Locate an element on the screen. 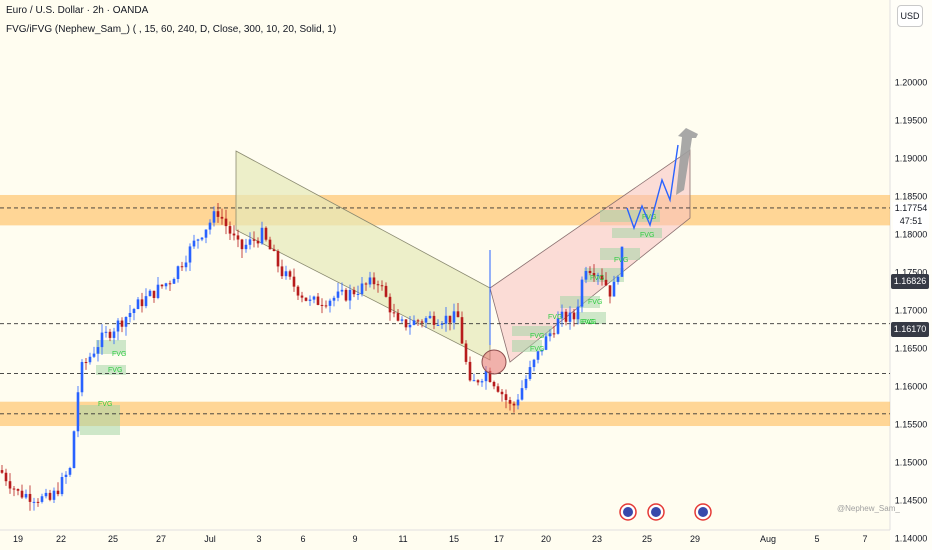 Image resolution: width=932 pixels, height=550 pixels. x-tick-label: 22 is located at coordinates (61, 539).